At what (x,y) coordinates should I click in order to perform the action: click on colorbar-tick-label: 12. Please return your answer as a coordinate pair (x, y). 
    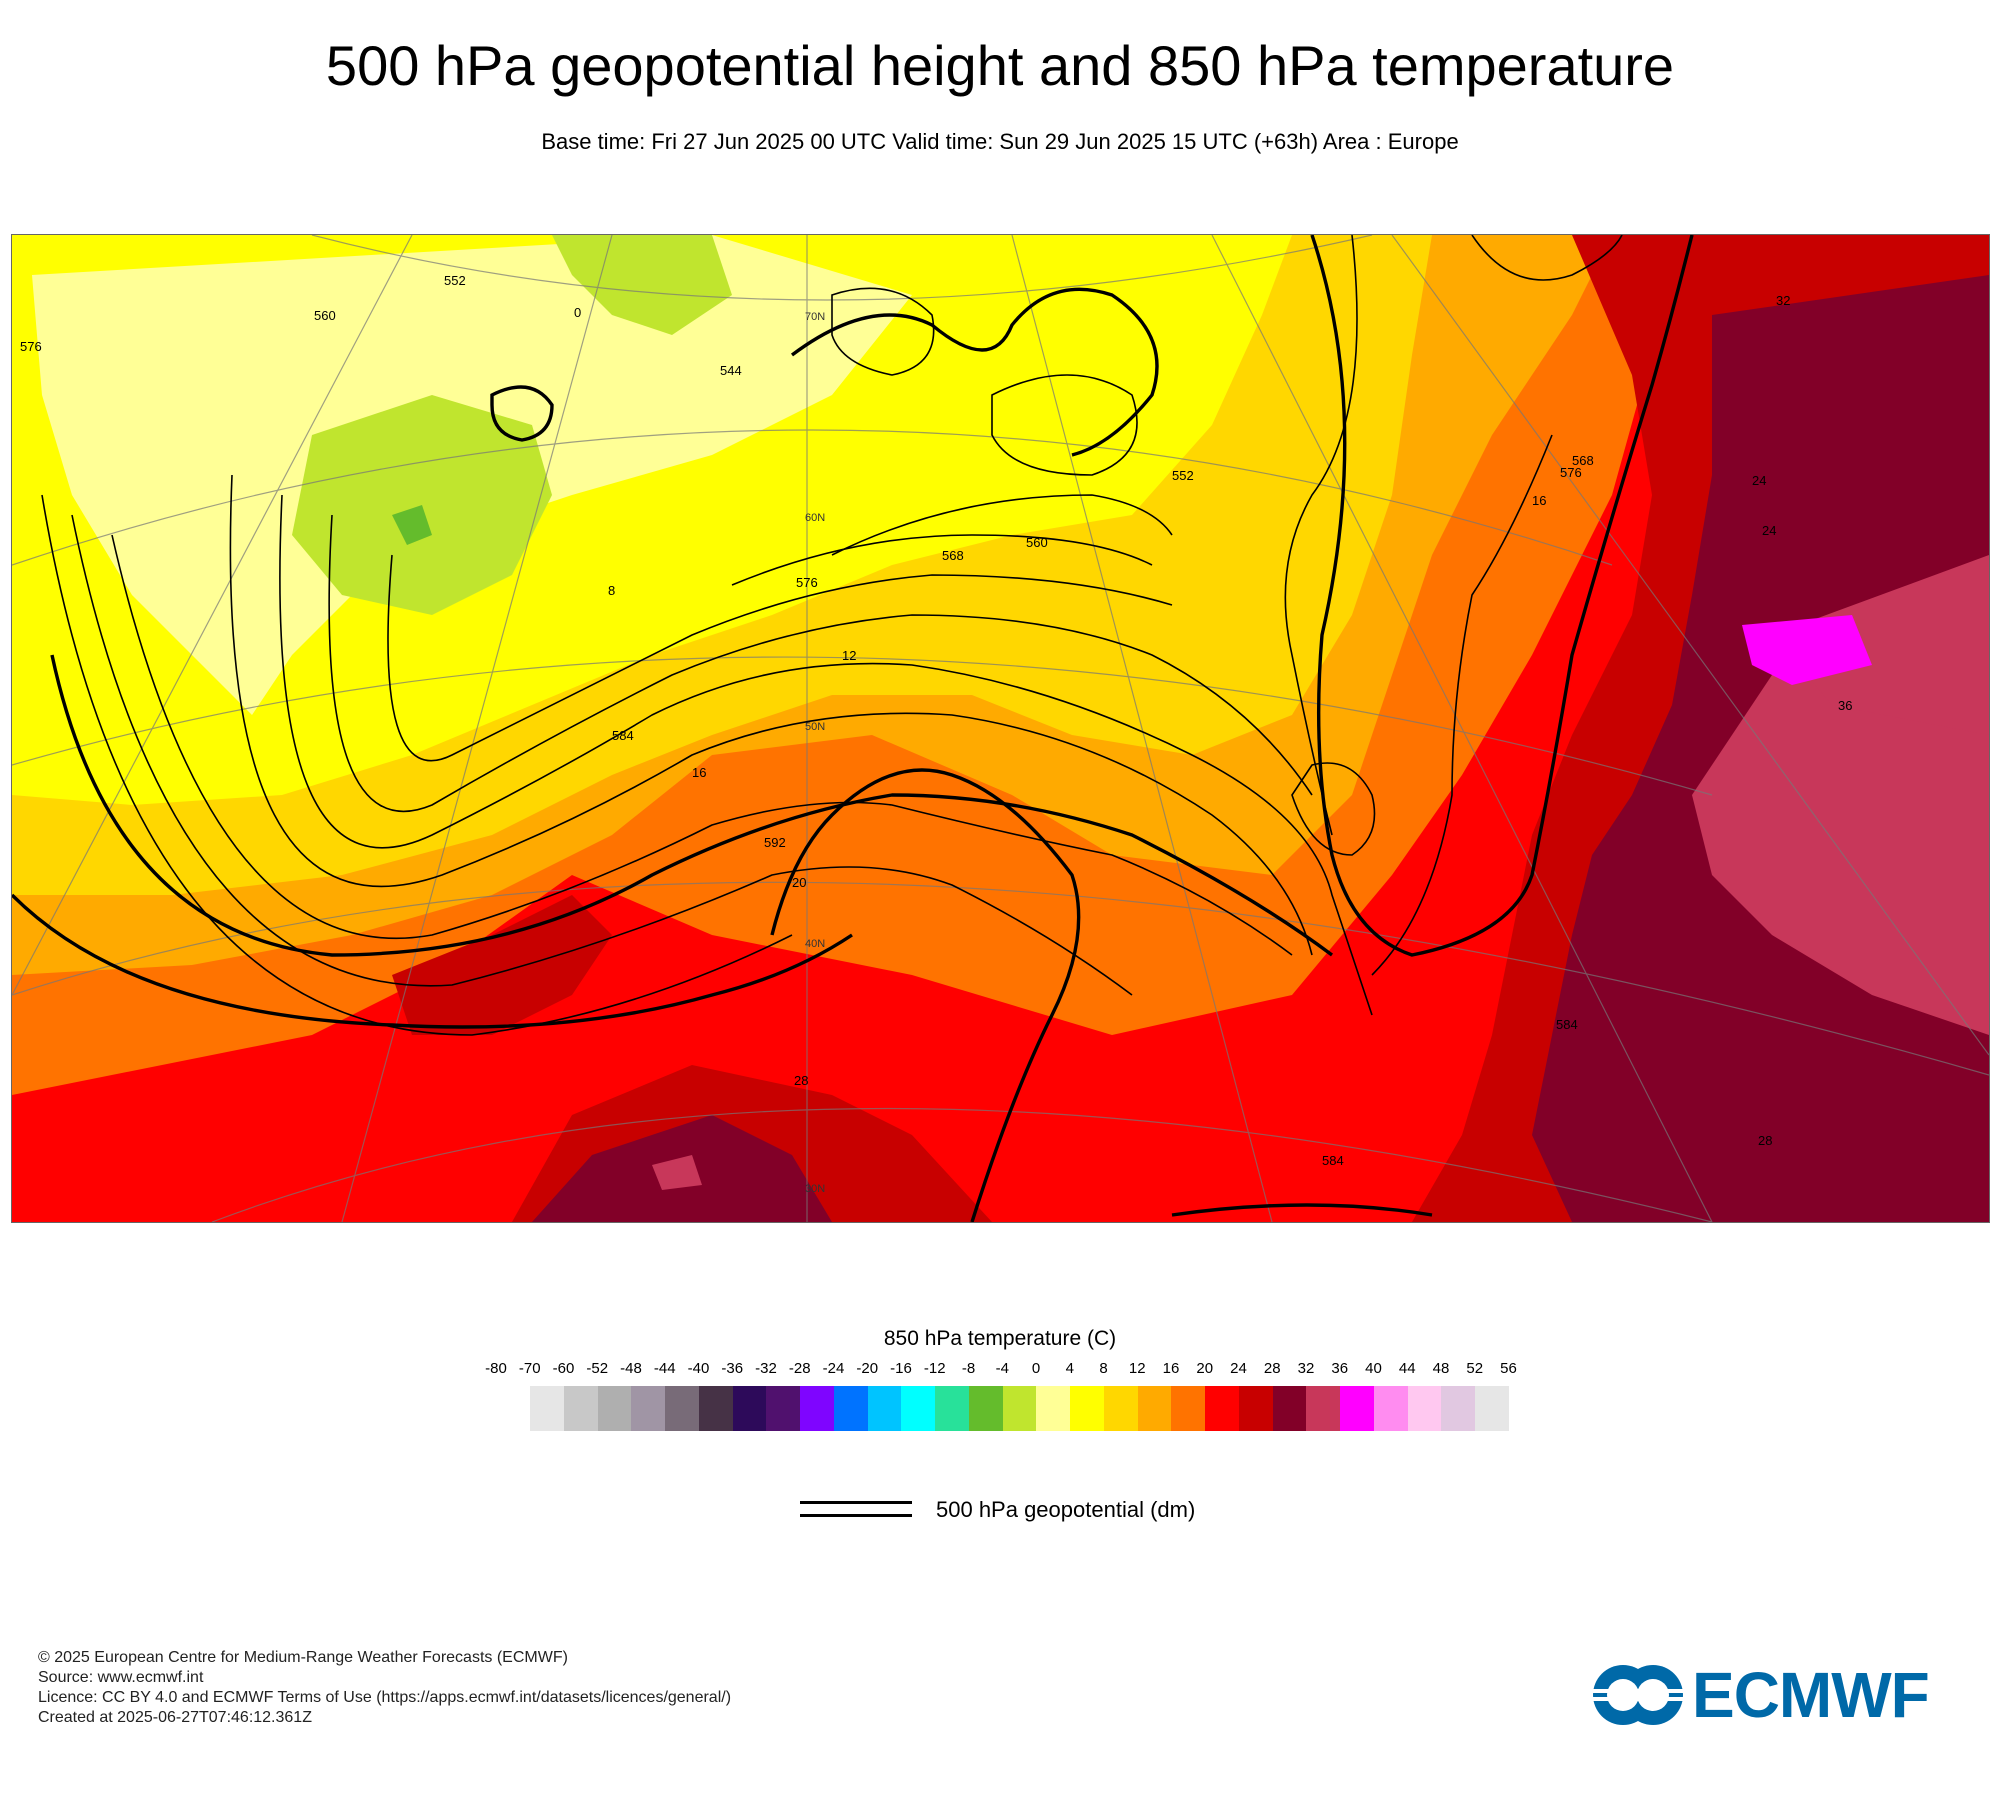
    Looking at the image, I should click on (1137, 1368).